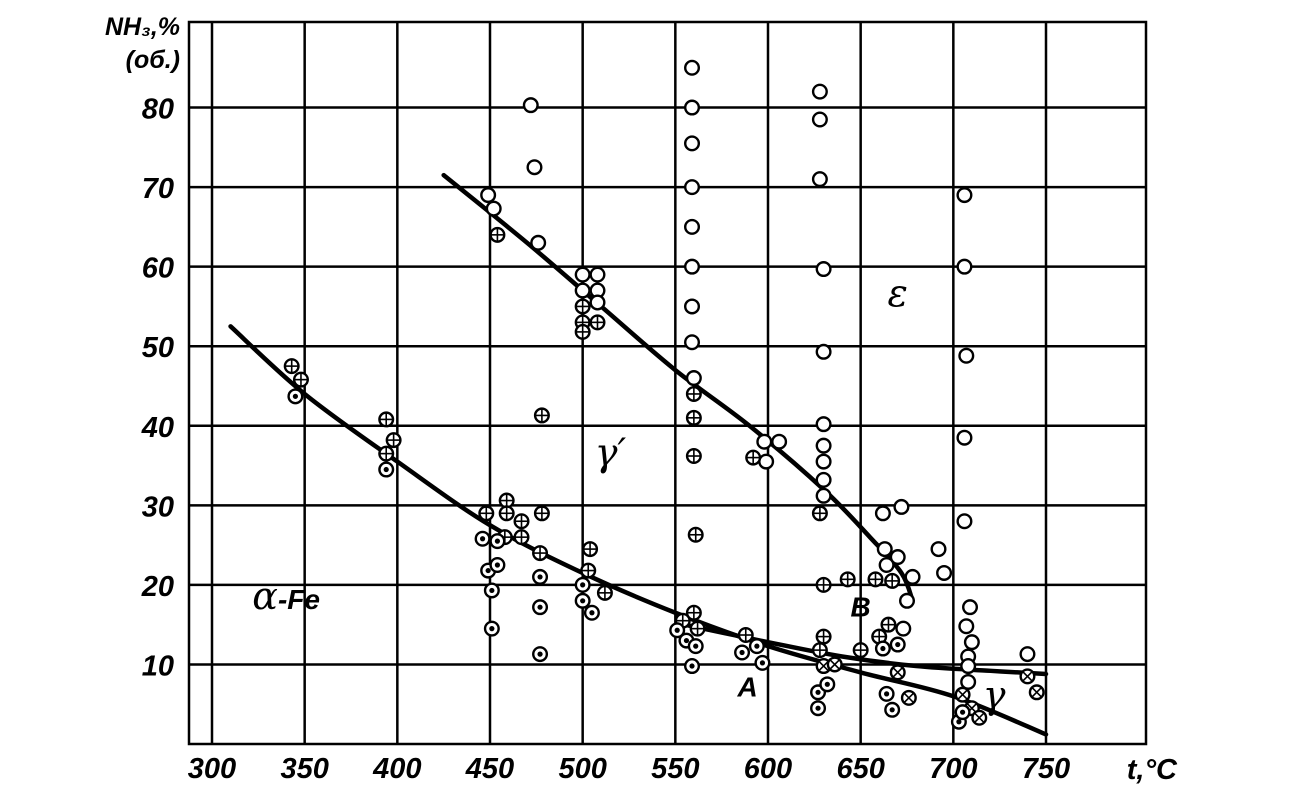 The height and width of the screenshot is (792, 1299). What do you see at coordinates (953, 769) in the screenshot?
I see `x-tick-label: 700` at bounding box center [953, 769].